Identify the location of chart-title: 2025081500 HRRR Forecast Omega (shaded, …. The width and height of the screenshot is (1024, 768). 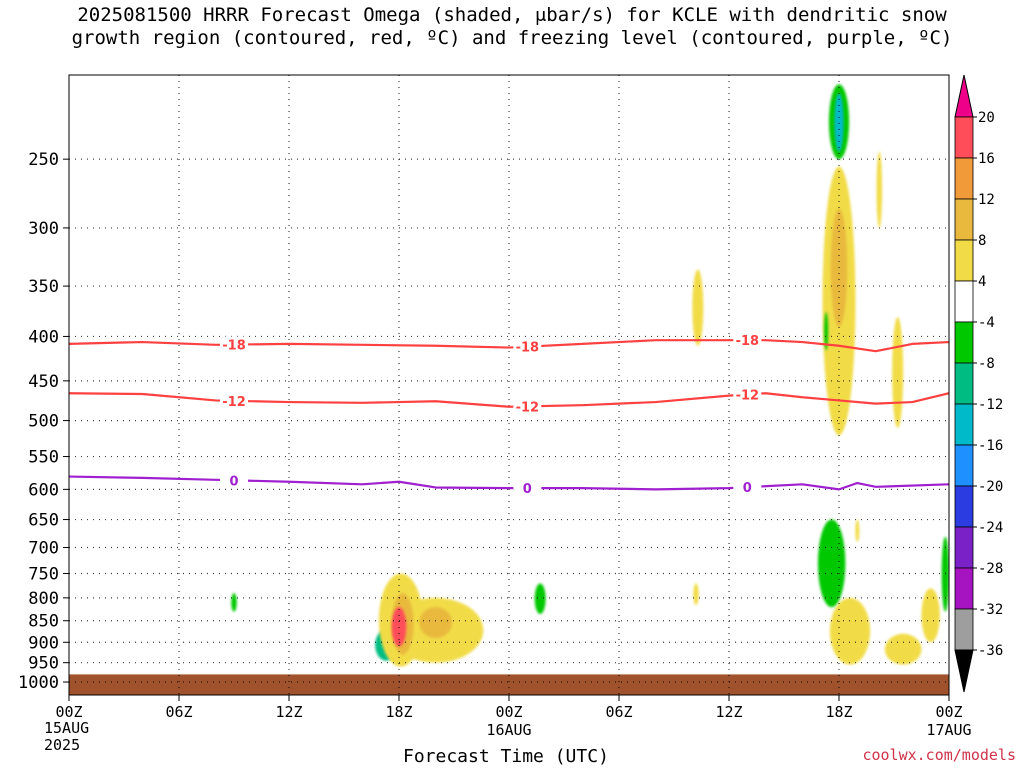
(512, 27).